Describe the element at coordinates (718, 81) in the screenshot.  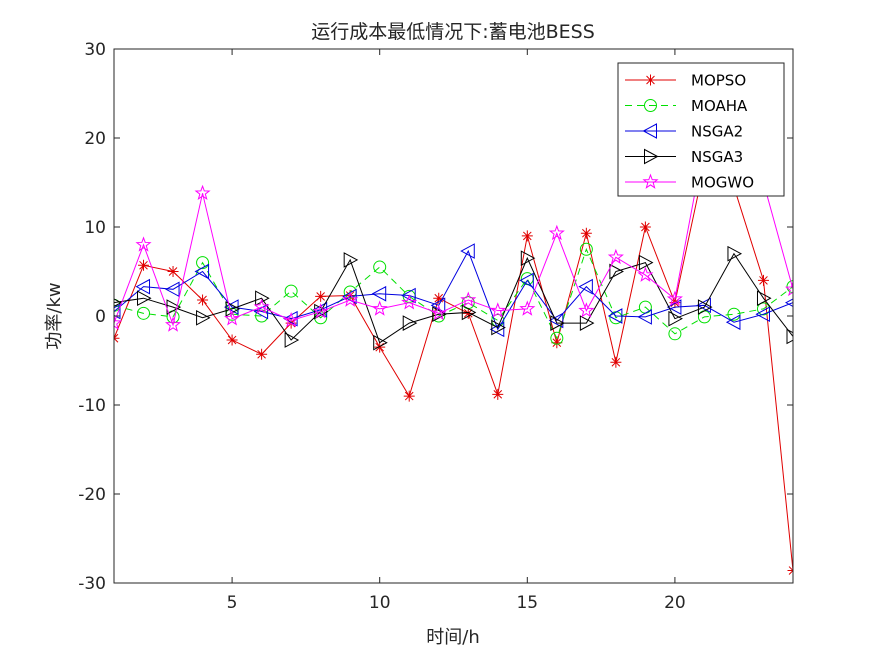
I see `legend-label: MOPSO` at that location.